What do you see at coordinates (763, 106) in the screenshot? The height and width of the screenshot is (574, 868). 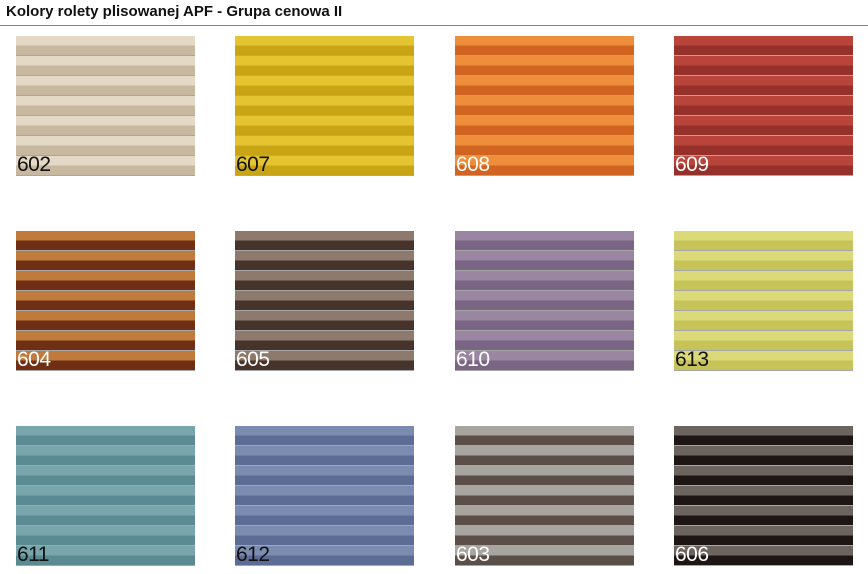 I see `color-swatch-609: 609` at bounding box center [763, 106].